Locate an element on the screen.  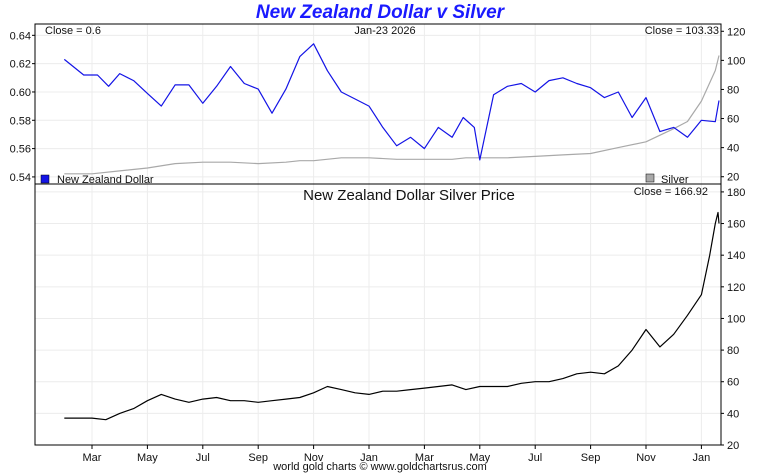
y-right-bottom-tick-label: 40 is located at coordinates (733, 414).